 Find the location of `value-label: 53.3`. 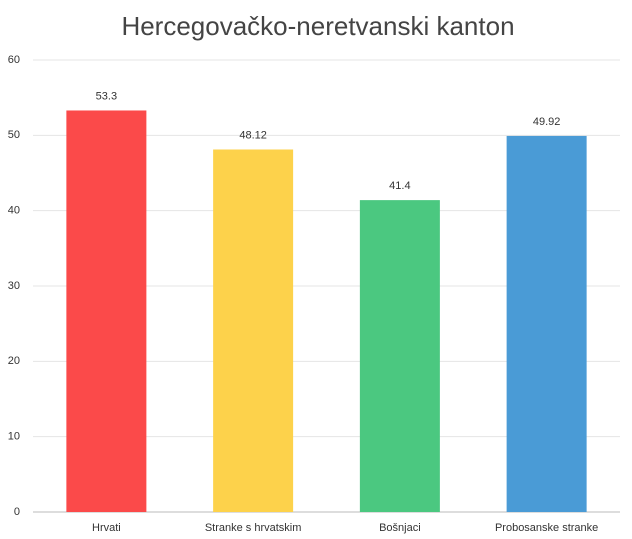

value-label: 53.3 is located at coordinates (106, 96).